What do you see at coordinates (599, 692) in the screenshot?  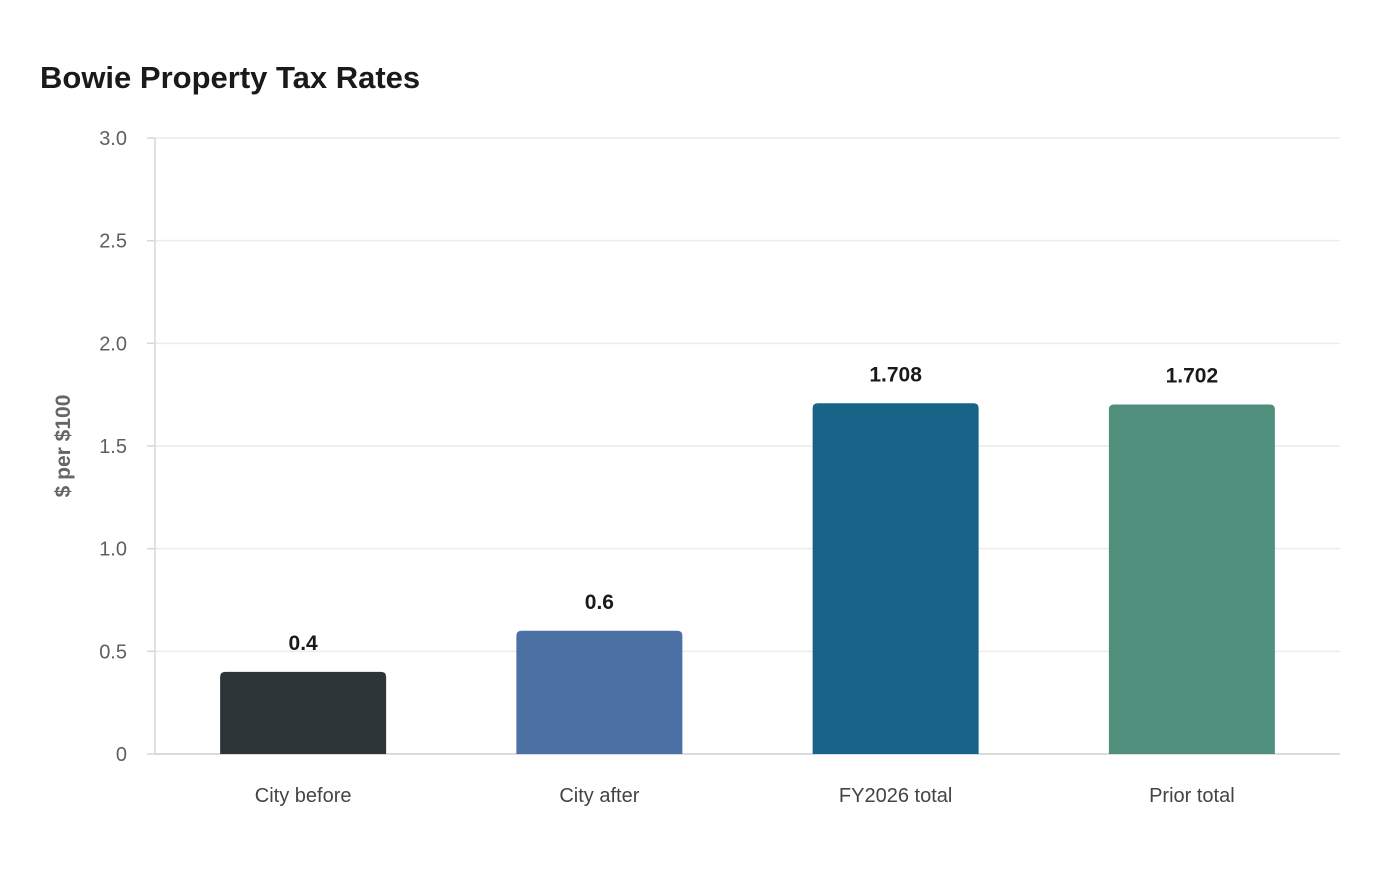 I see `bar-city-after` at bounding box center [599, 692].